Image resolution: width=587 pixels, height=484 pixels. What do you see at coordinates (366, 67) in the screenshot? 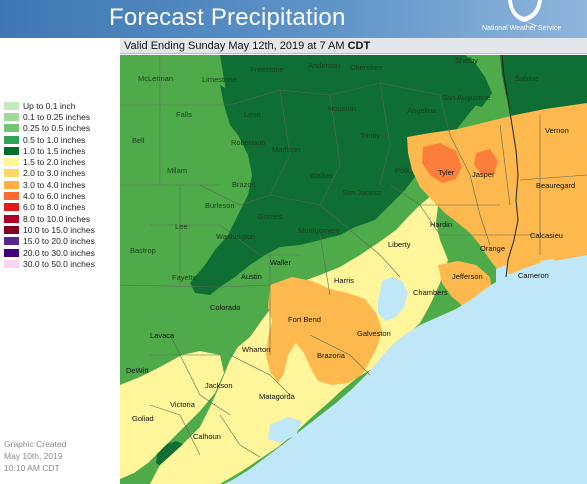
I see `county-label-cherokee: Cherokee` at bounding box center [366, 67].